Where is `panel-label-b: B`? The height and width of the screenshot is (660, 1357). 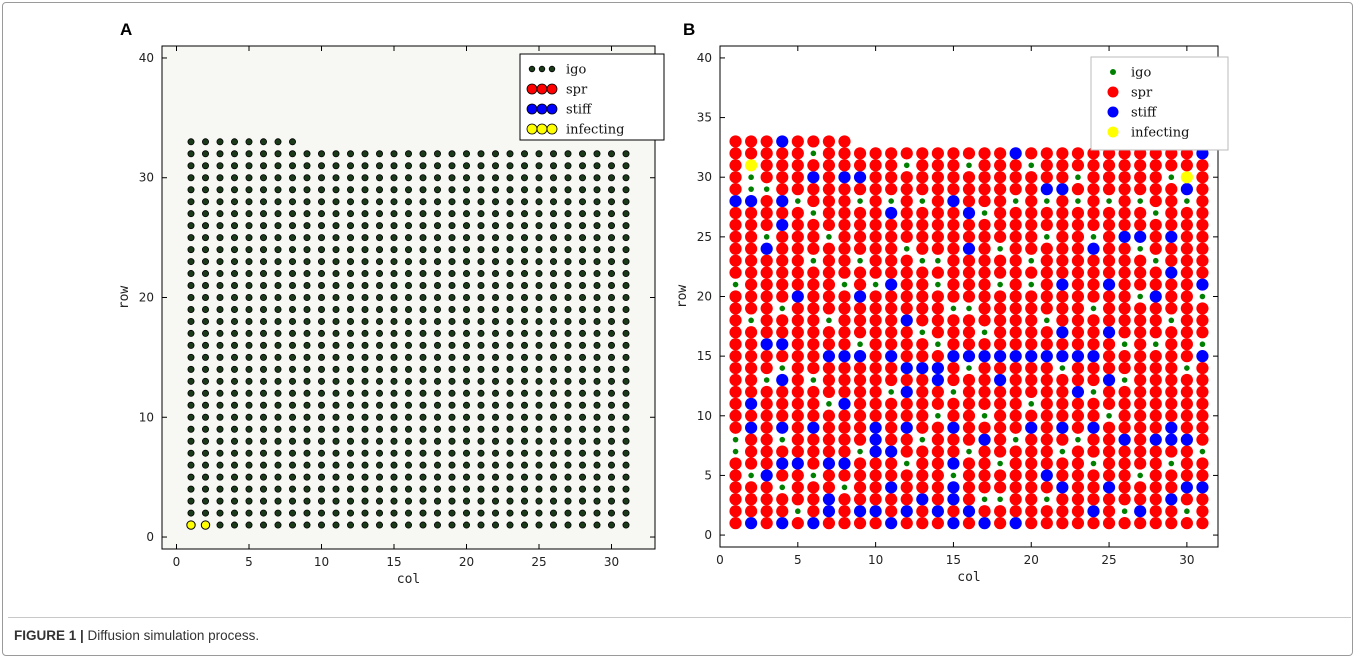
panel-label-b: B is located at coordinates (689, 29).